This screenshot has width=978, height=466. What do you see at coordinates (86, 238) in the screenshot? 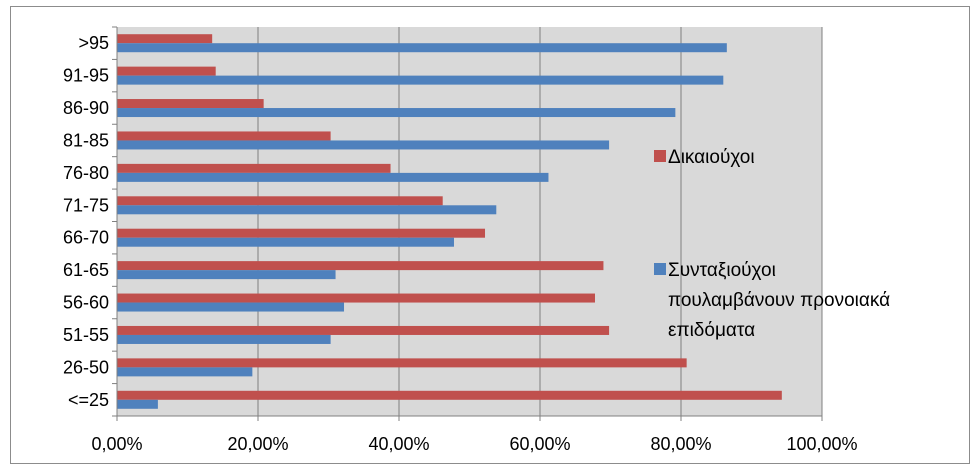
I see `y-tick-label: 66-70` at bounding box center [86, 238].